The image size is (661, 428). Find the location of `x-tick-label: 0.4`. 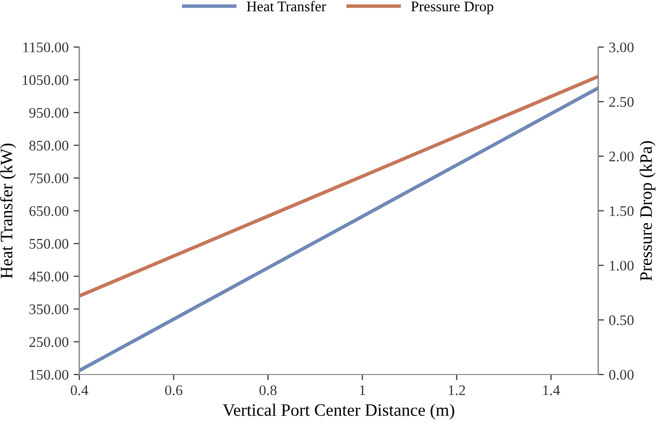

x-tick-label: 0.4 is located at coordinates (79, 390).